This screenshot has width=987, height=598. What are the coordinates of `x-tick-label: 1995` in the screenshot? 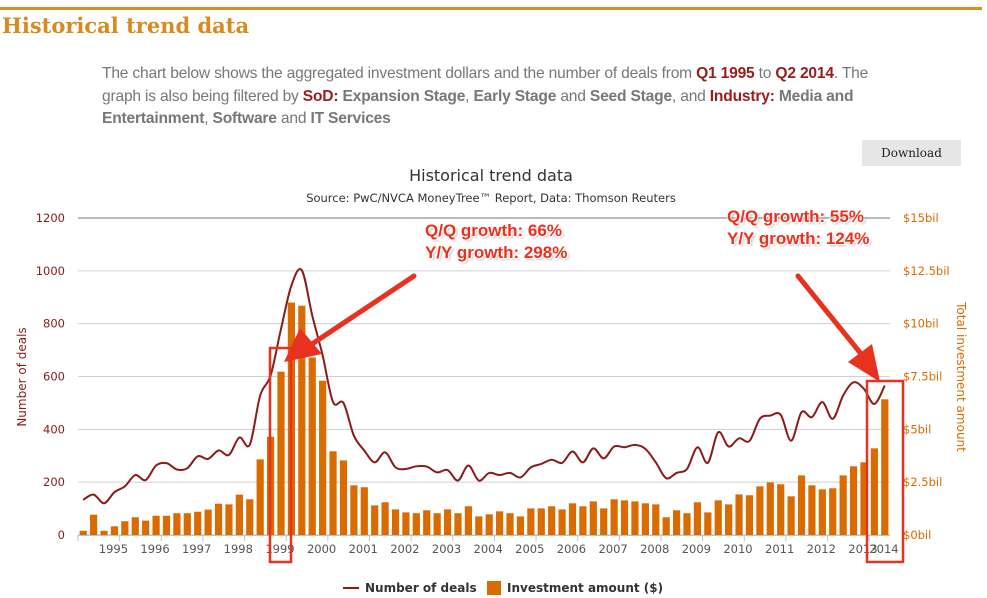 It's located at (113, 549).